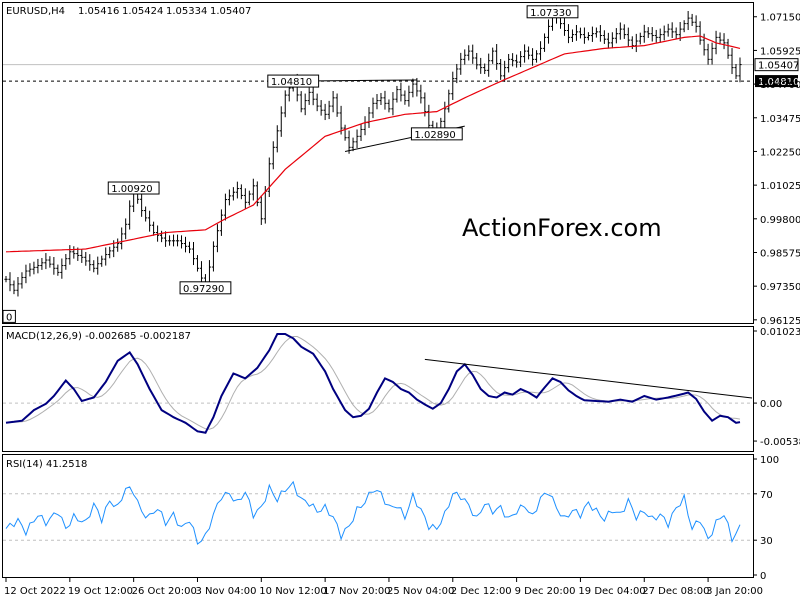  What do you see at coordinates (675, 591) in the screenshot?
I see `time-tick-label: 27 Dec 08:00` at bounding box center [675, 591].